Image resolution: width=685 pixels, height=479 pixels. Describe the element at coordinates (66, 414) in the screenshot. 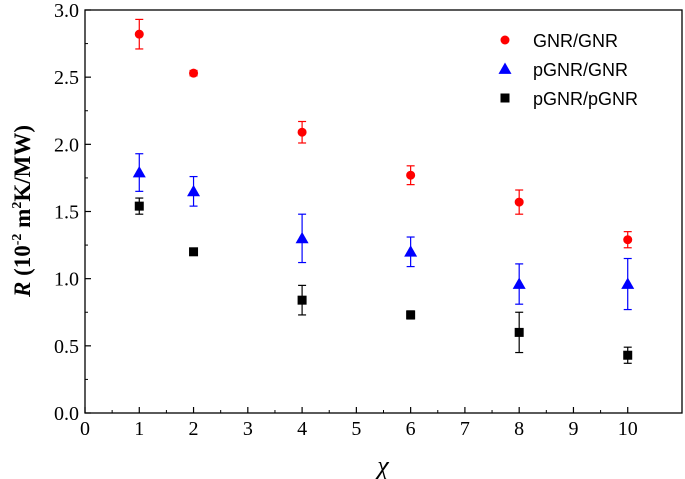

I see `y-tick-label: 0.0` at that location.